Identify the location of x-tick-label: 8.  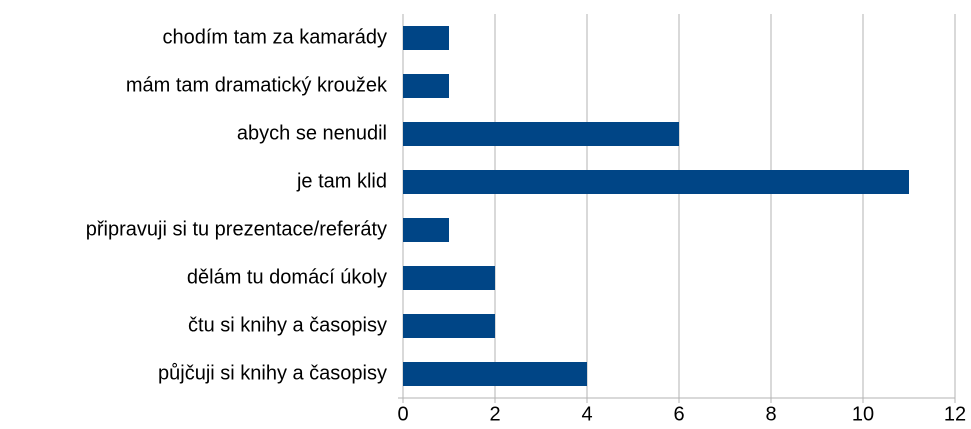
(770, 414).